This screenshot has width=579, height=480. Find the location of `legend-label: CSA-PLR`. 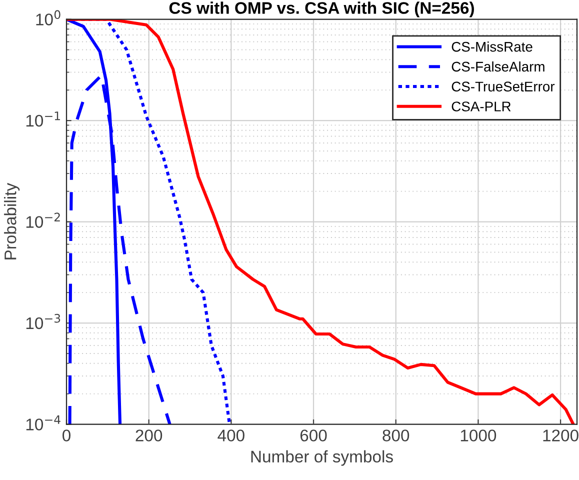

legend-label: CSA-PLR is located at coordinates (481, 107).